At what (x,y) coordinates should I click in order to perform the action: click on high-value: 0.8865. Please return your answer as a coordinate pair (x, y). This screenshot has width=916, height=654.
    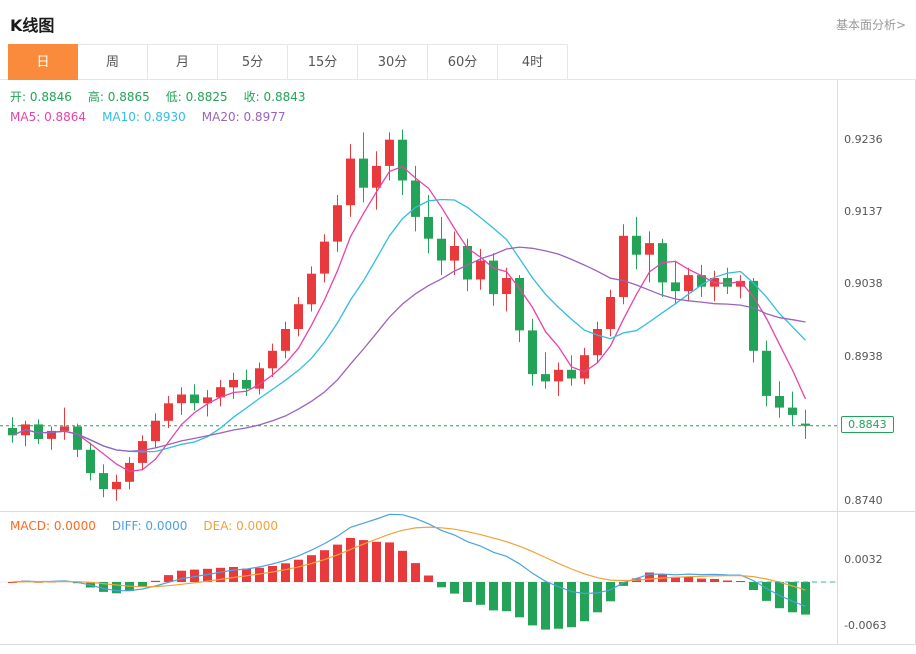
    Looking at the image, I should click on (128, 97).